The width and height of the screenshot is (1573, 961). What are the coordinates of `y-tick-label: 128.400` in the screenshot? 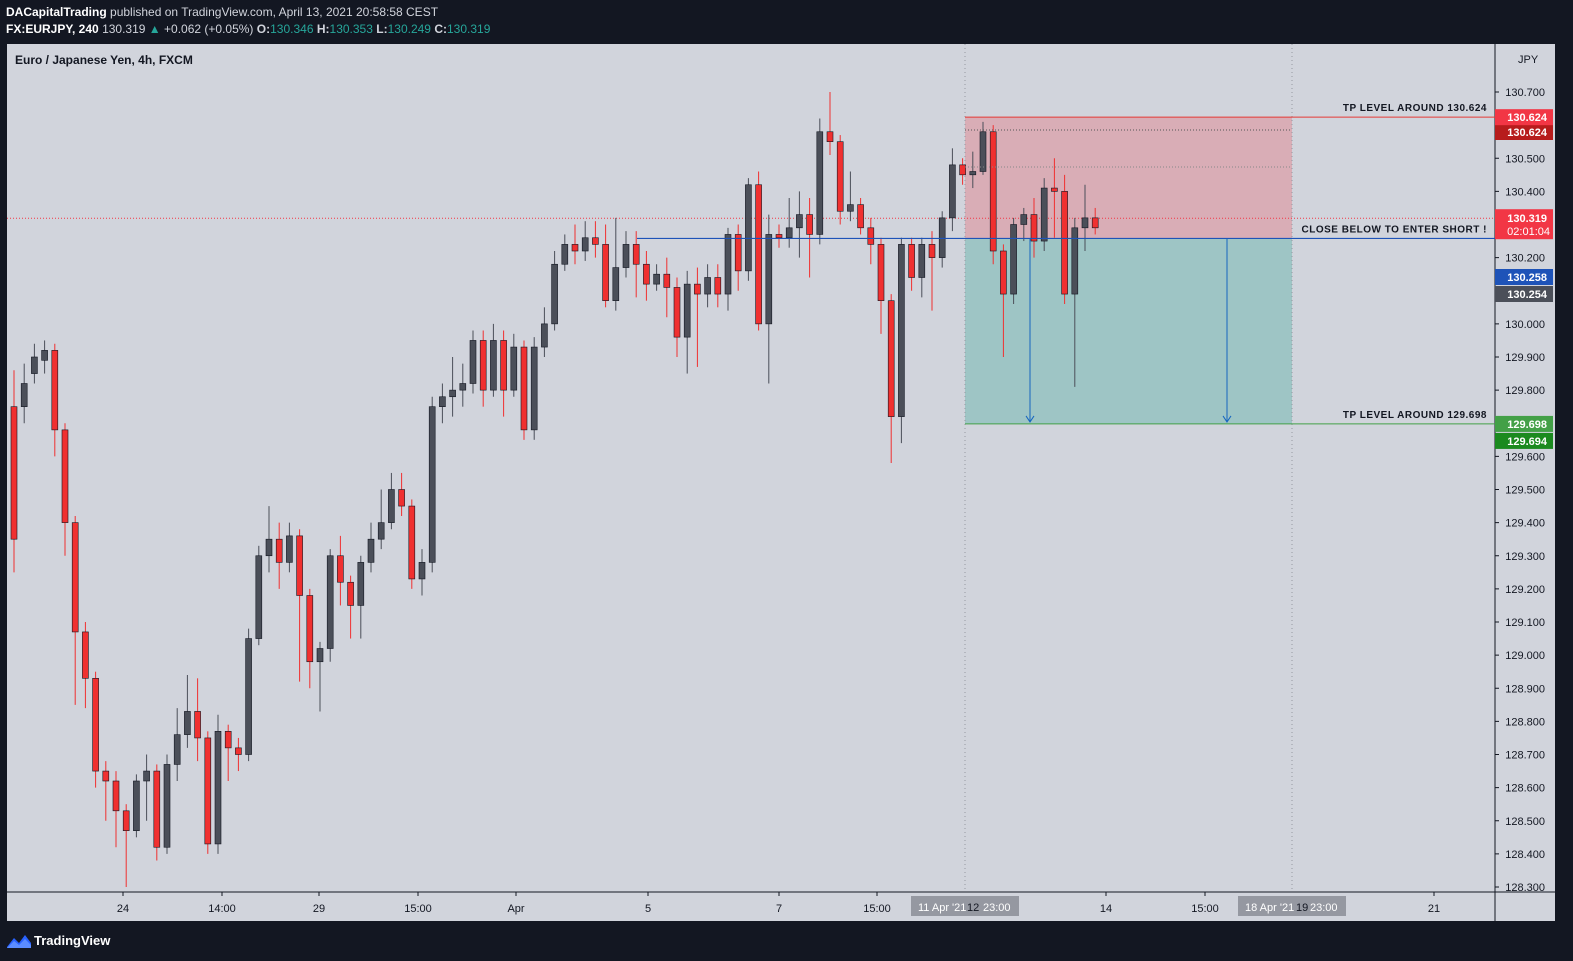 It's located at (1525, 855).